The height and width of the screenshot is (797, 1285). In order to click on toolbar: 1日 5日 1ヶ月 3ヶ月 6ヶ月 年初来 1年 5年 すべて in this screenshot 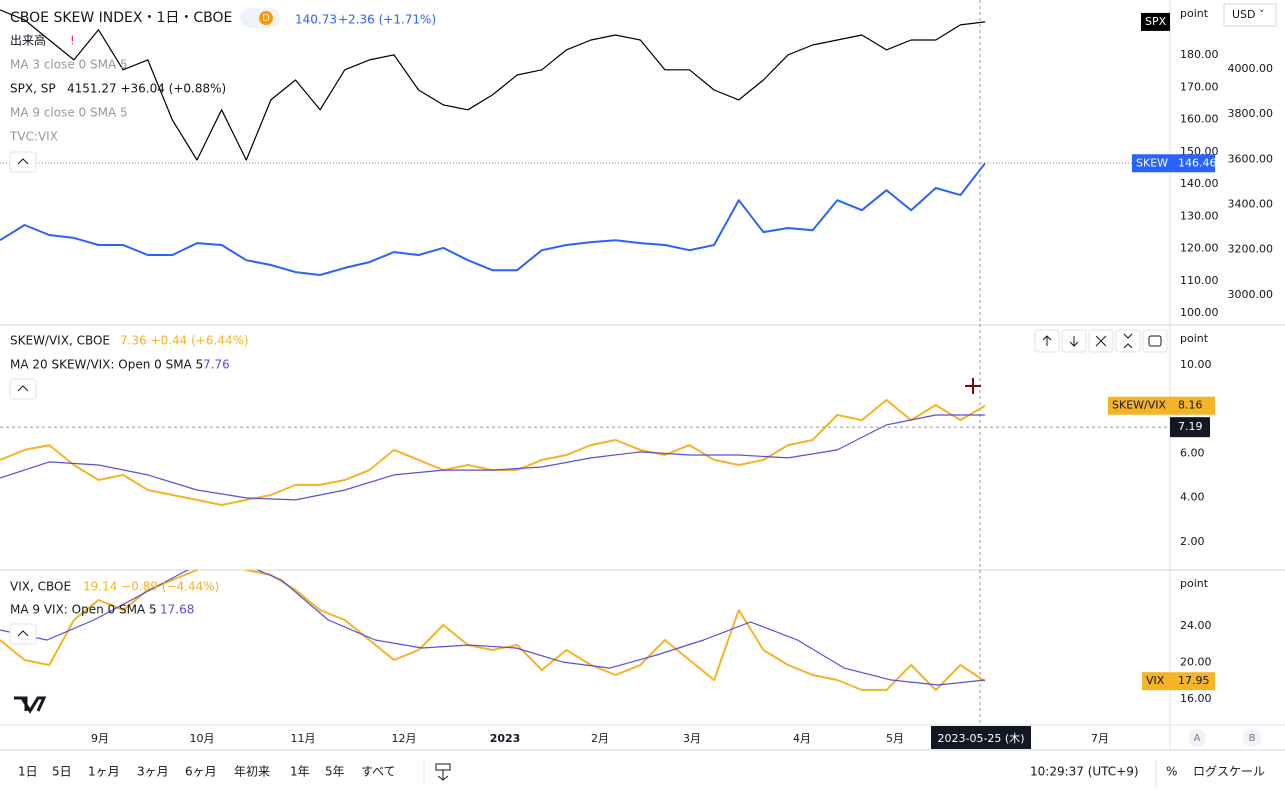, I will do `click(207, 772)`.